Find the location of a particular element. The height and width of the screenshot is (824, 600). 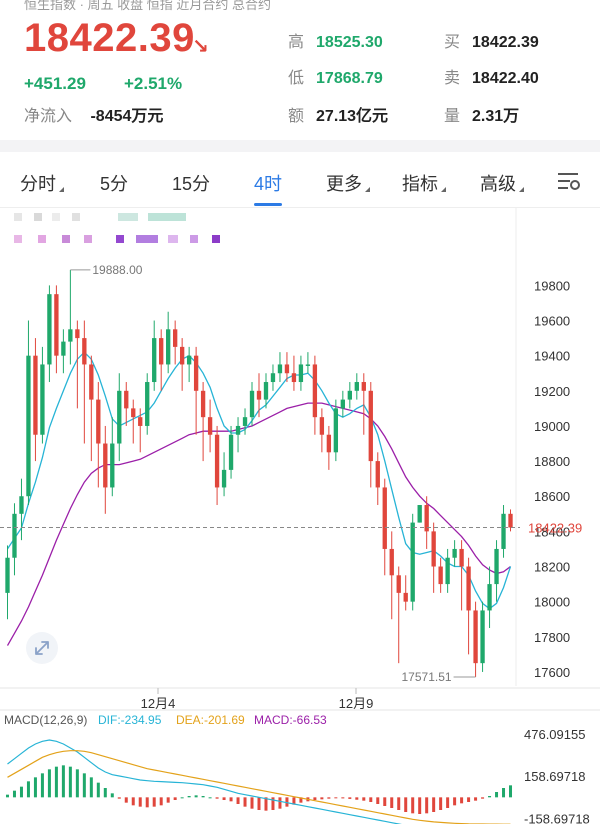

zoom-button is located at coordinates (42, 648).